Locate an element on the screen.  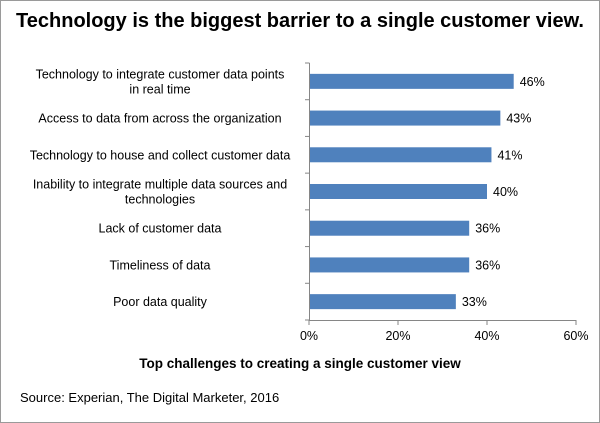
data-label-0: 46% is located at coordinates (532, 82).